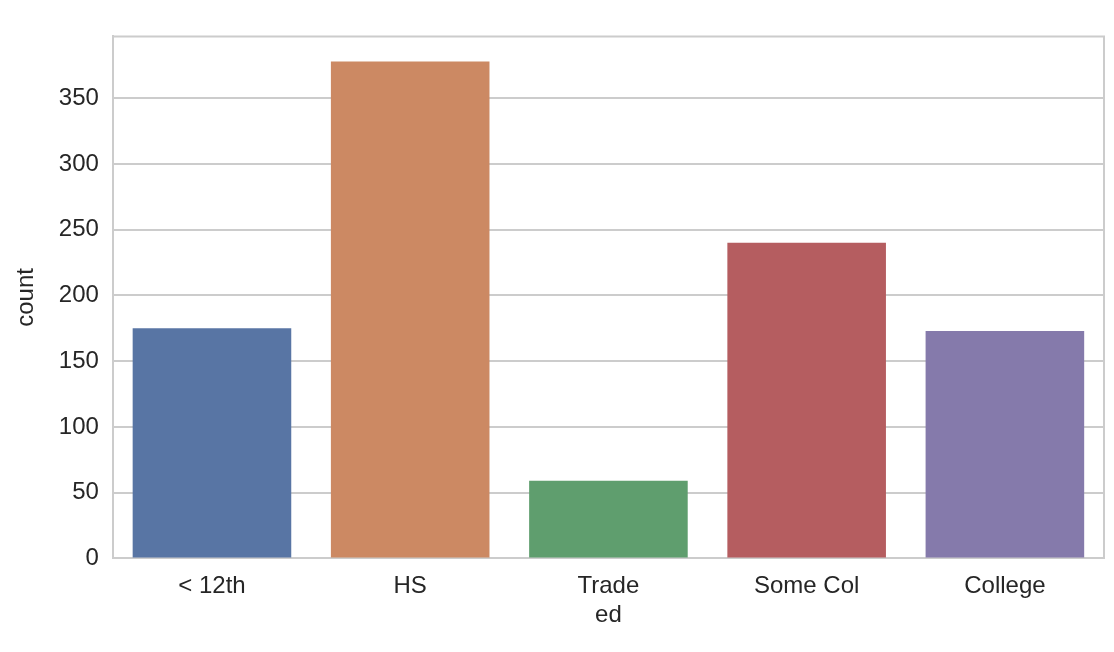  I want to click on y-tick-label: 250, so click(78, 228).